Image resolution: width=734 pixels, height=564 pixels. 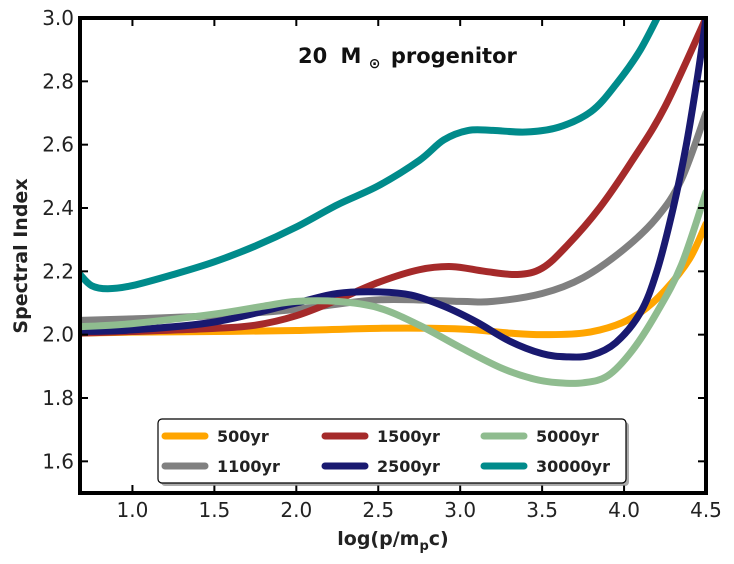 What do you see at coordinates (460, 510) in the screenshot?
I see `x-tick-label: 3.0` at bounding box center [460, 510].